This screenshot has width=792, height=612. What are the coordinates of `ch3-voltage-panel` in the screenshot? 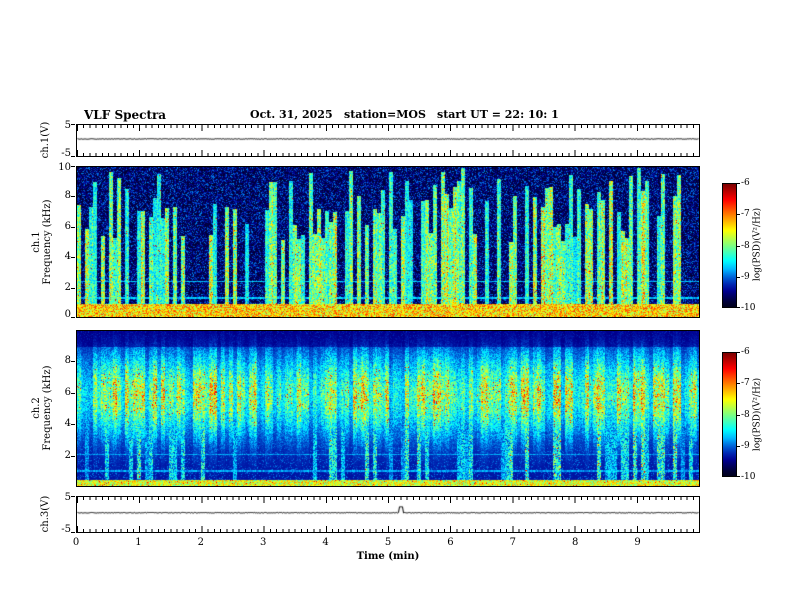 It's located at (388, 514).